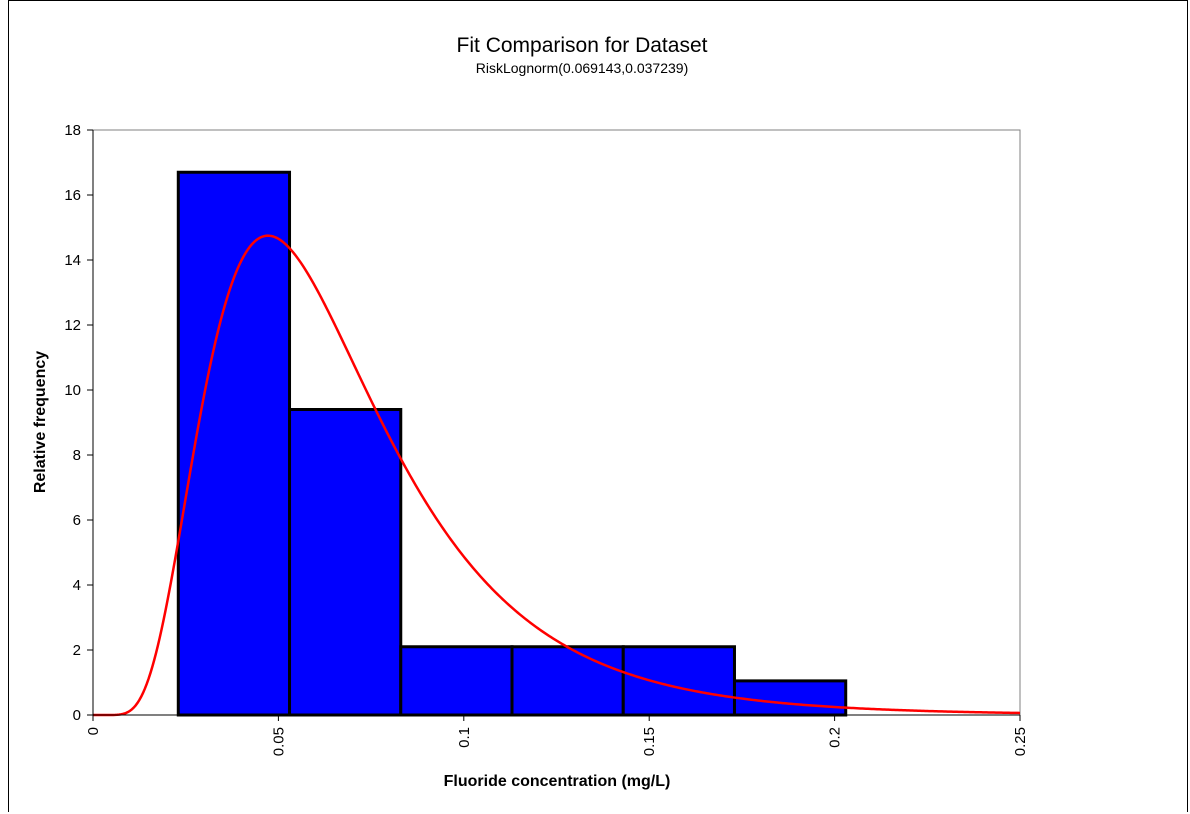 Image resolution: width=1190 pixels, height=814 pixels. What do you see at coordinates (582, 68) in the screenshot?
I see `chart-subtitle: RiskLognorm(0.069143,0.037239)` at bounding box center [582, 68].